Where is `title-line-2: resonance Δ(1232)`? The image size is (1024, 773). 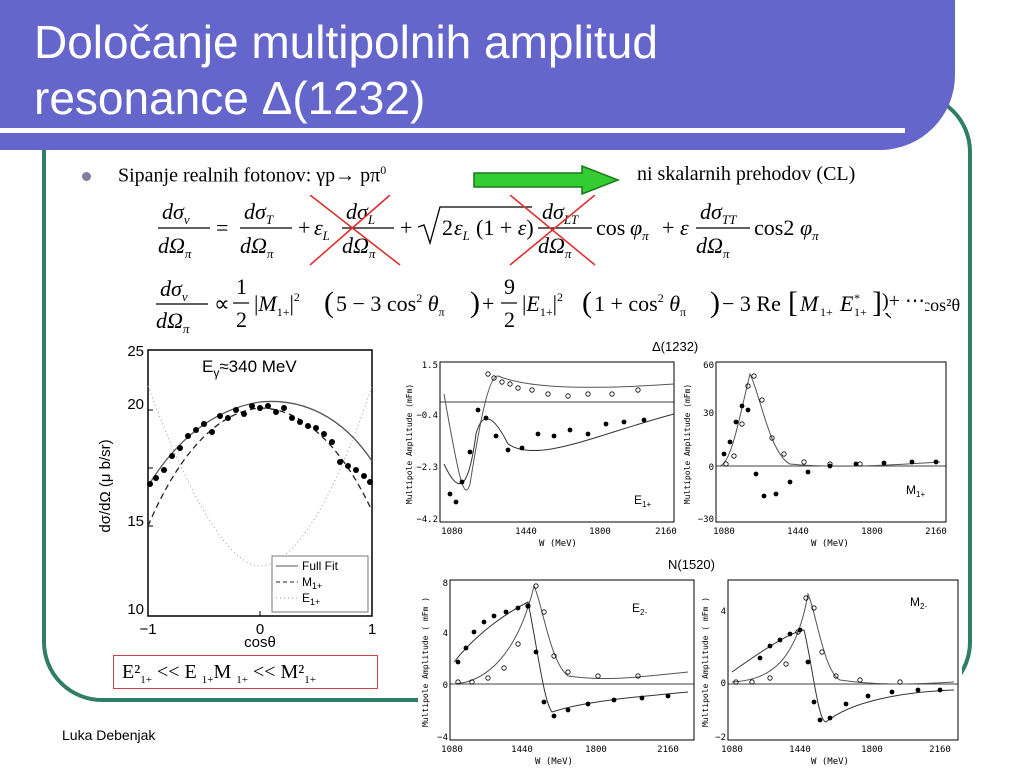
title-line-2: resonance Δ(1232) is located at coordinates (230, 98).